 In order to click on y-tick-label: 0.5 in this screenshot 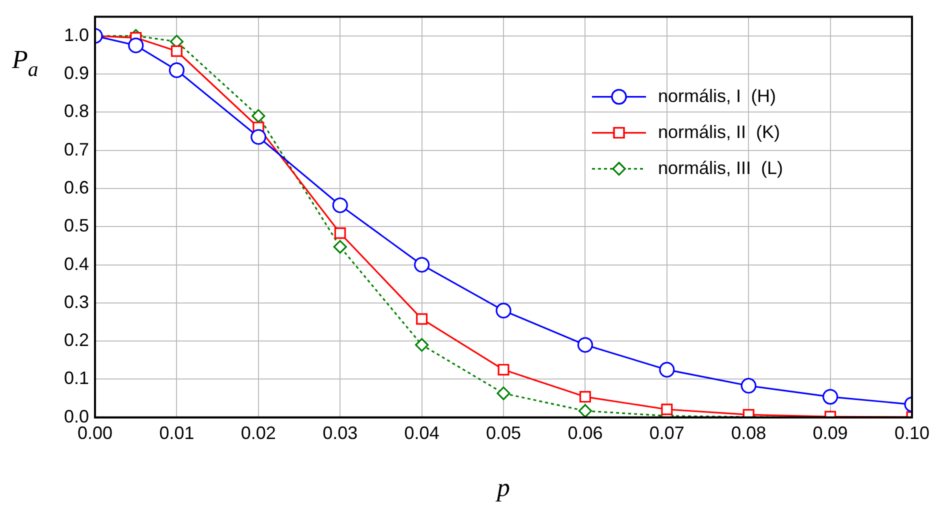, I will do `click(77, 226)`.